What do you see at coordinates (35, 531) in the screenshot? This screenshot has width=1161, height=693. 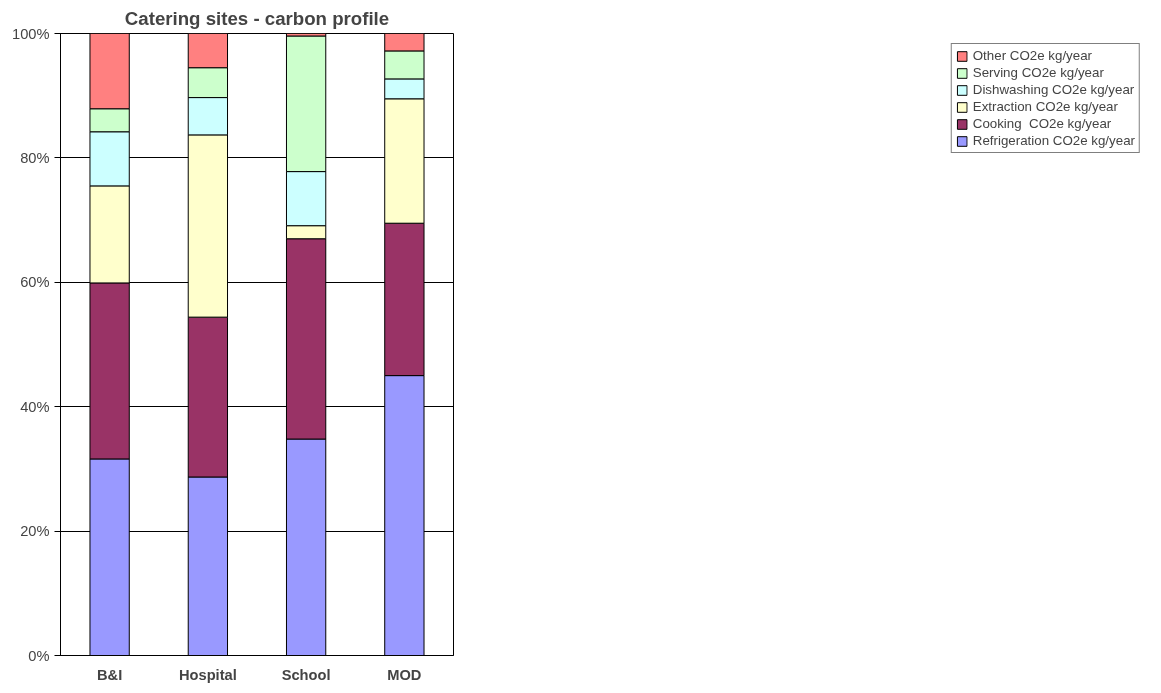 I see `y-tick-label: 20%` at bounding box center [35, 531].